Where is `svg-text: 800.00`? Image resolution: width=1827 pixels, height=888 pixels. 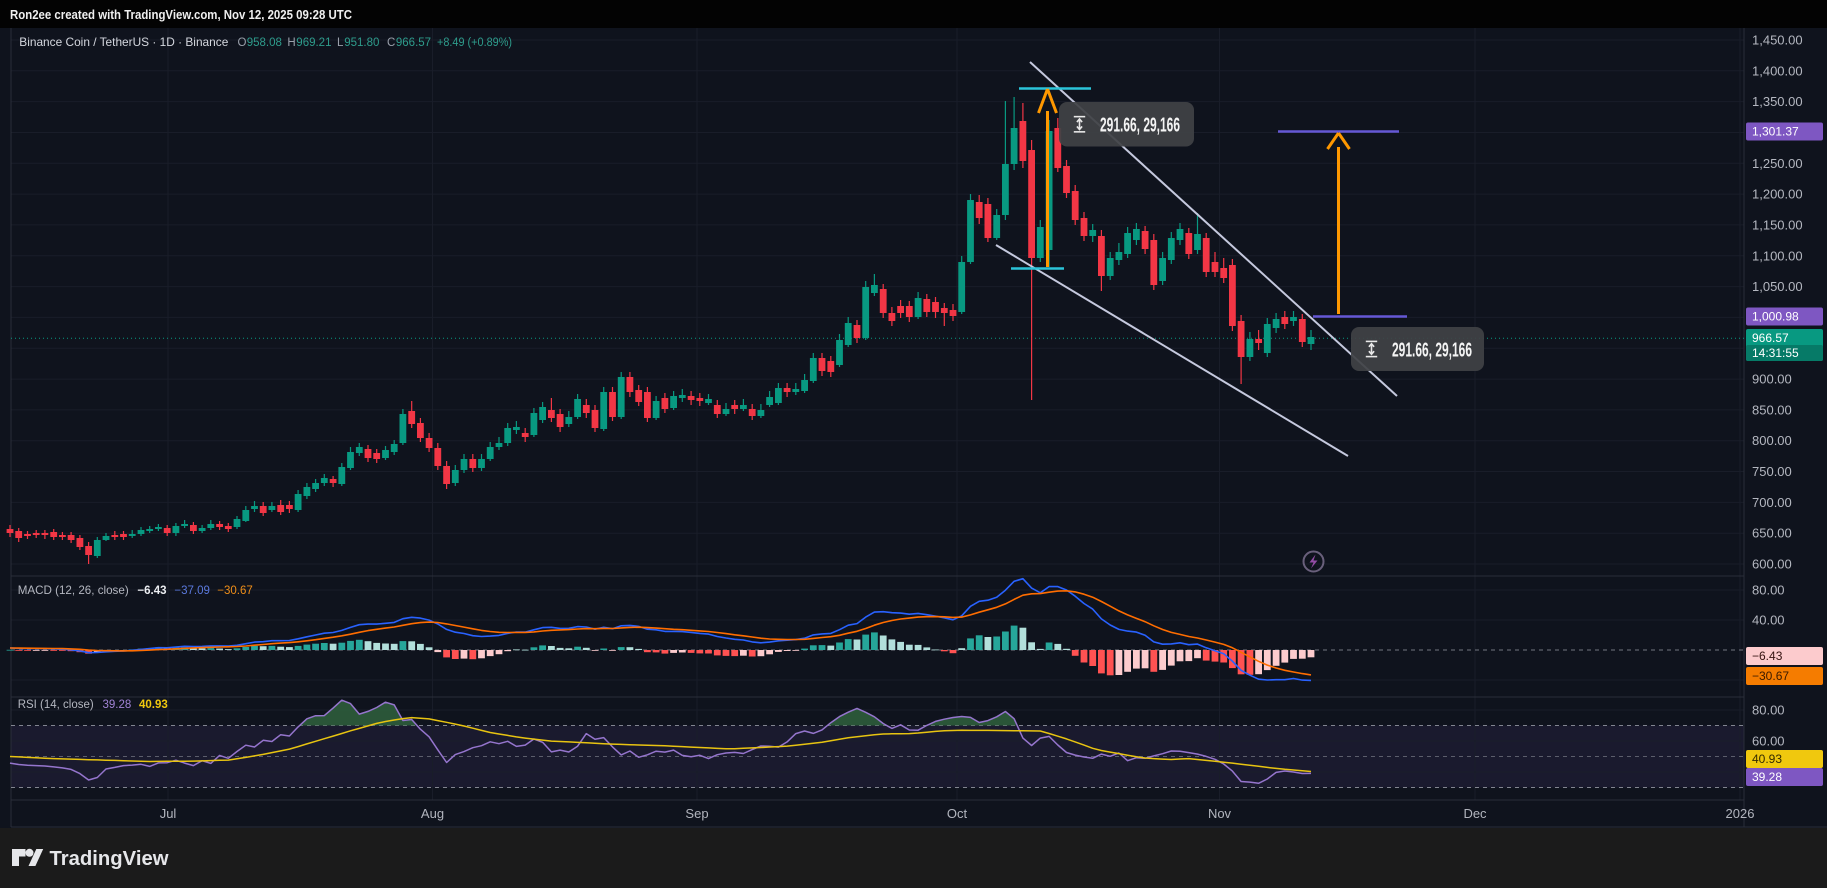 svg-text: 800.00 is located at coordinates (1772, 440).